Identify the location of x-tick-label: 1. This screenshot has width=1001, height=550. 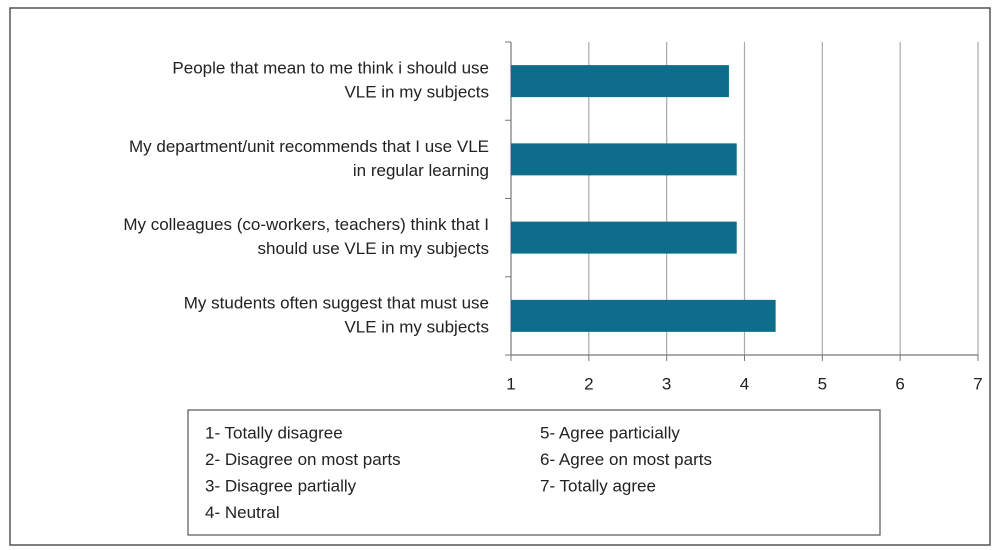
(510, 383).